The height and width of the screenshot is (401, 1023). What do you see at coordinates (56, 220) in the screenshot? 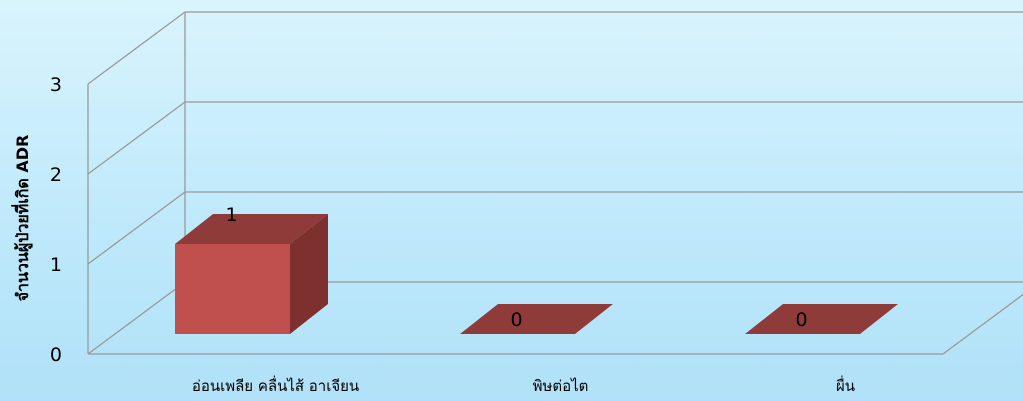
I see `y-axis-ticks: 0 1 2 3` at bounding box center [56, 220].